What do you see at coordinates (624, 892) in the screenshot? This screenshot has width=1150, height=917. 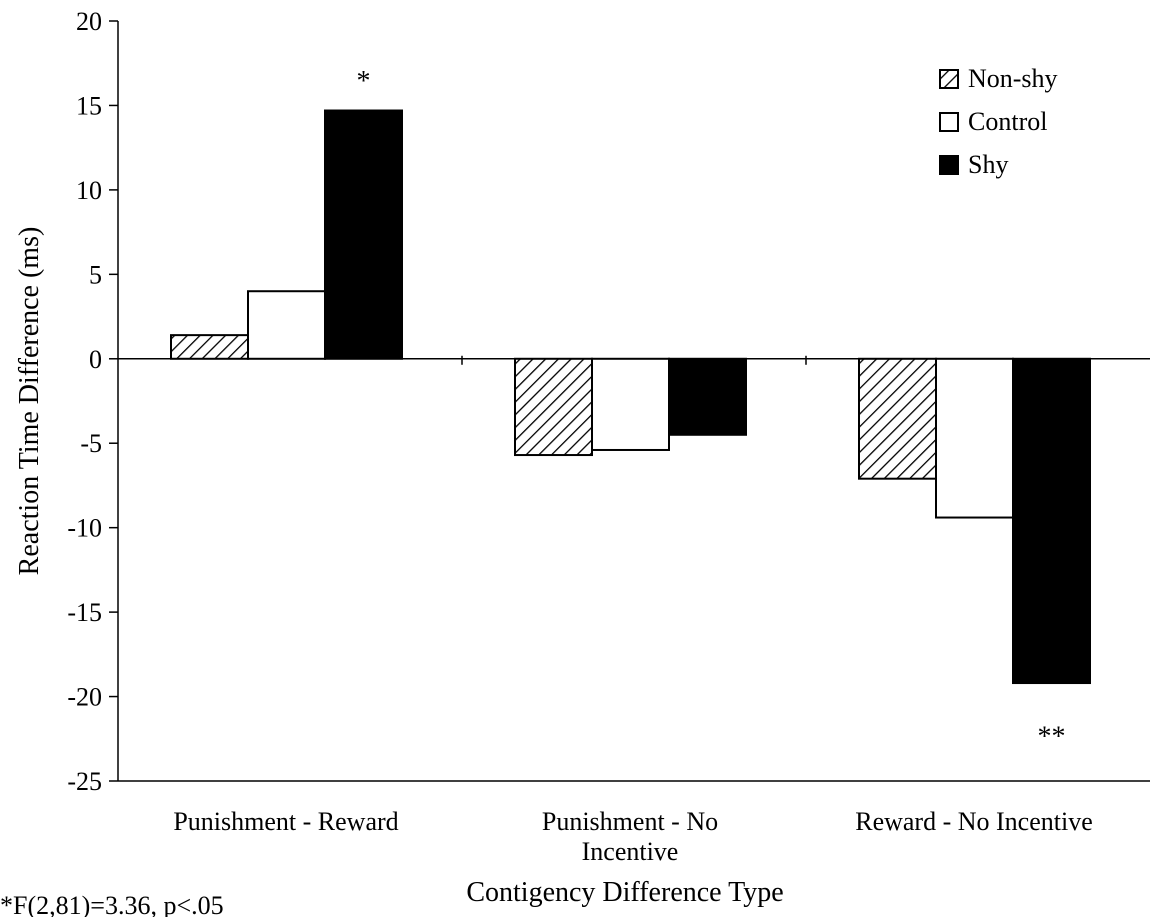 I see `x-axis-title: Contigency Difference Type` at bounding box center [624, 892].